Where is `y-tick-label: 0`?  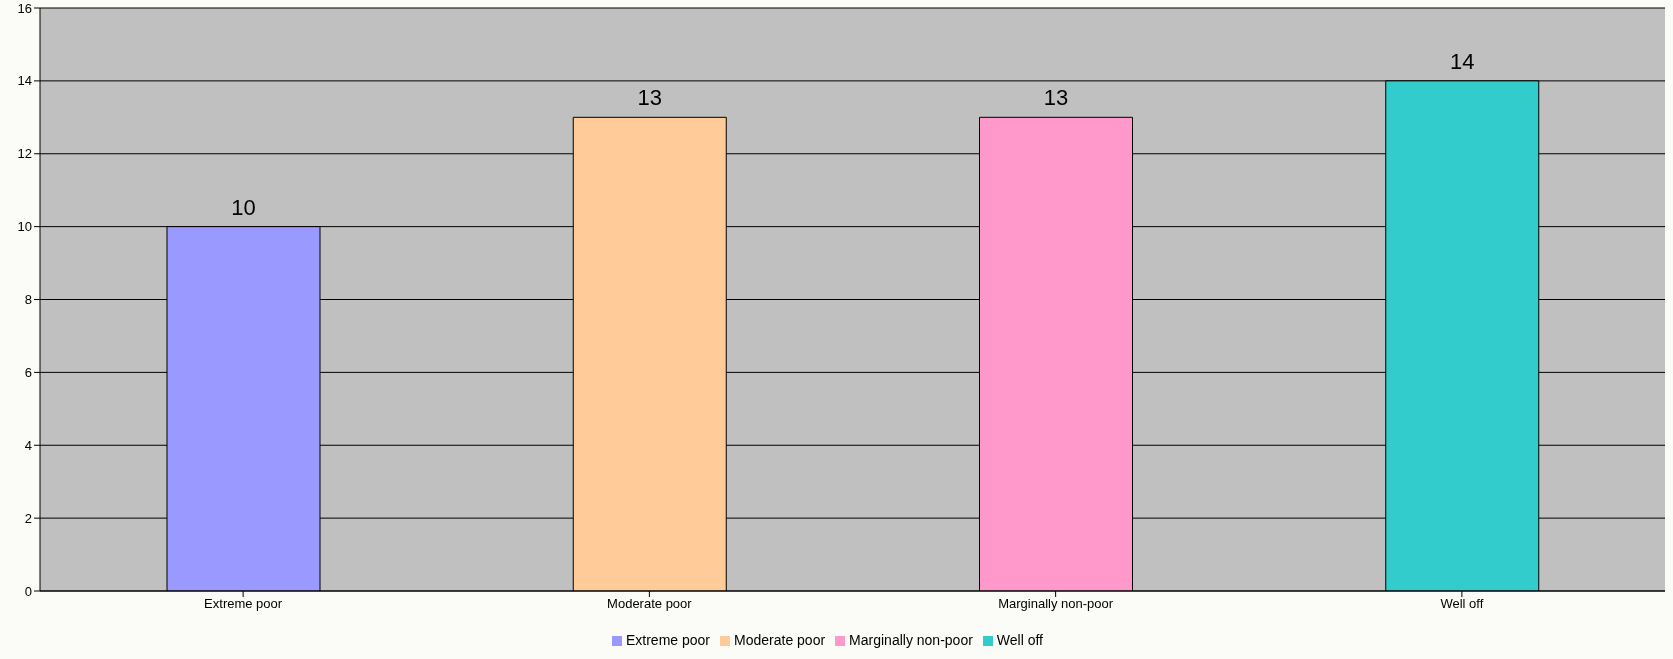
y-tick-label: 0 is located at coordinates (28, 591).